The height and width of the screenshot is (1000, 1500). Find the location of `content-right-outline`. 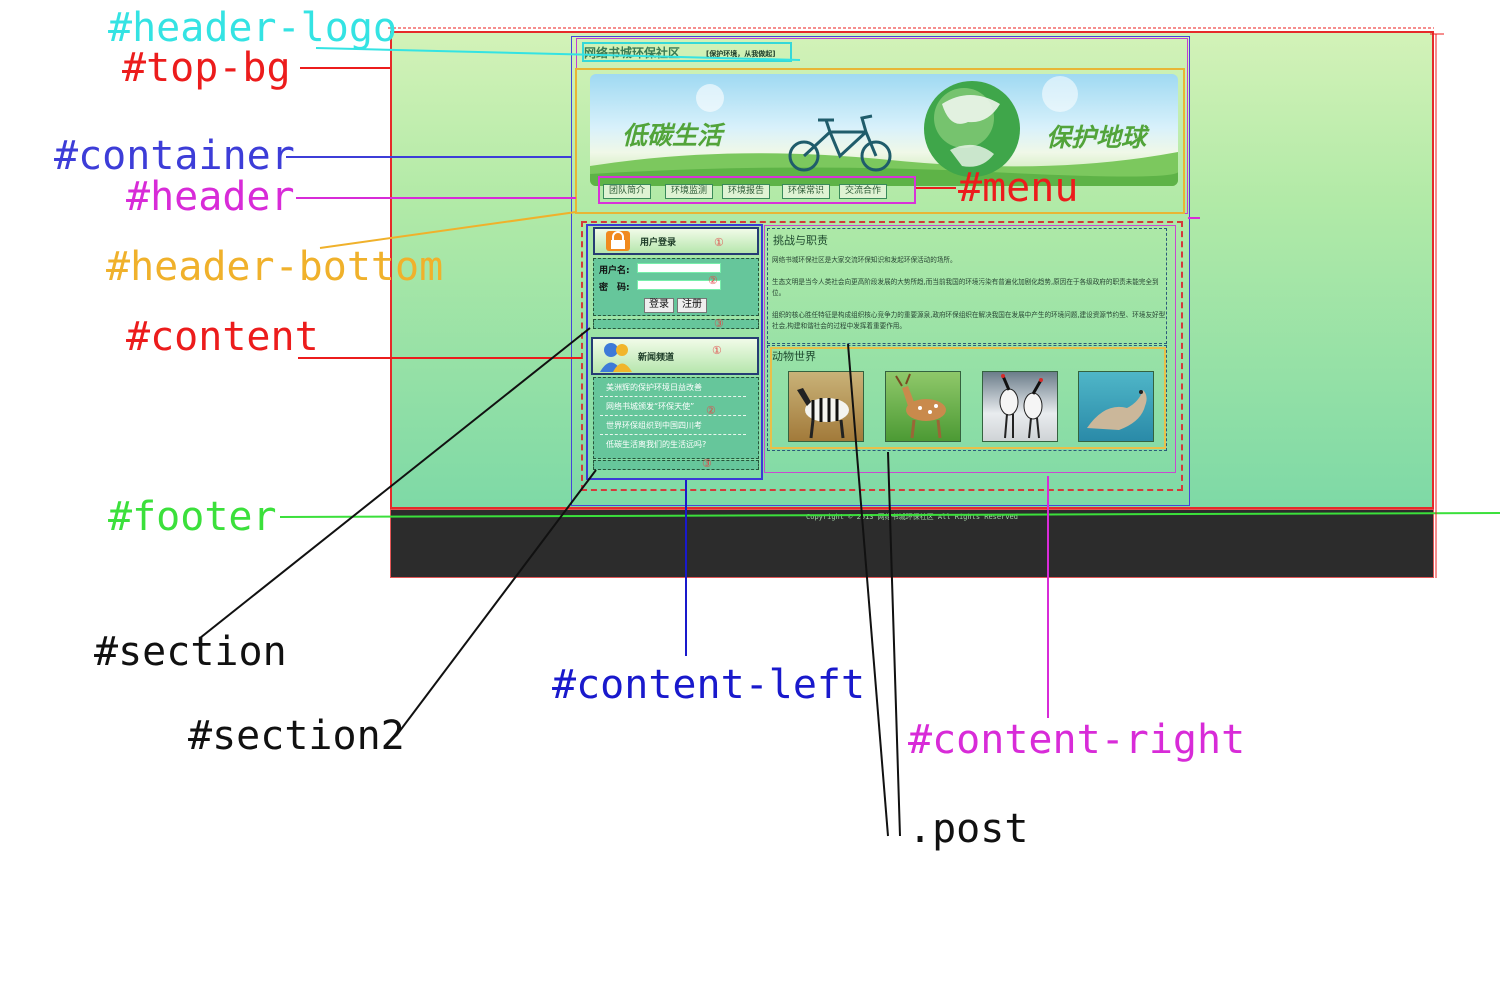

content-right-outline is located at coordinates (970, 349).